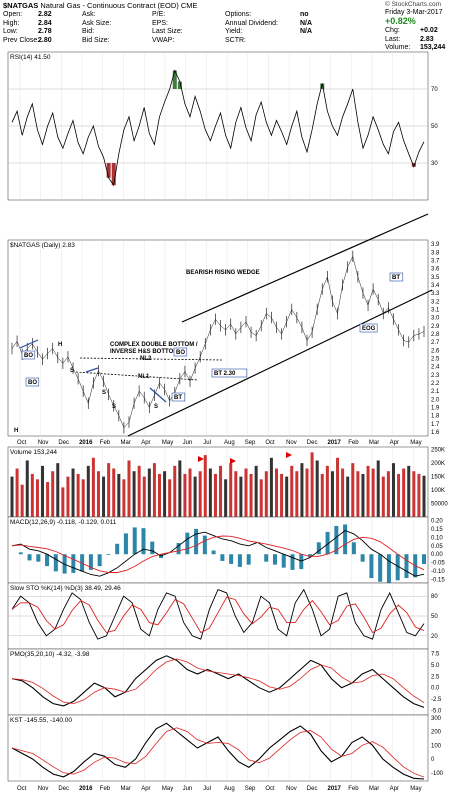 The height and width of the screenshot is (800, 462). I want to click on kst-line, so click(218, 751).